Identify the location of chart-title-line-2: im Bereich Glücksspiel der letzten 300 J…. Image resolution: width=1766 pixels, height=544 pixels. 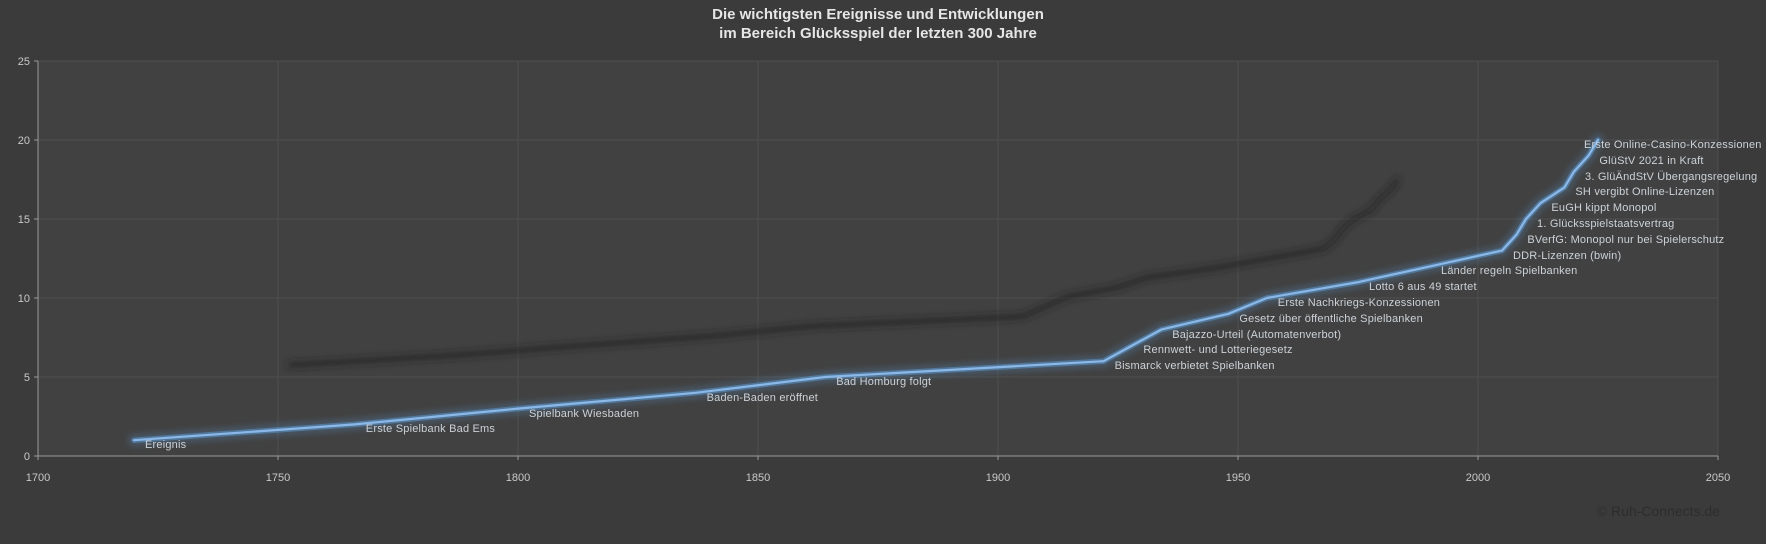
(878, 33).